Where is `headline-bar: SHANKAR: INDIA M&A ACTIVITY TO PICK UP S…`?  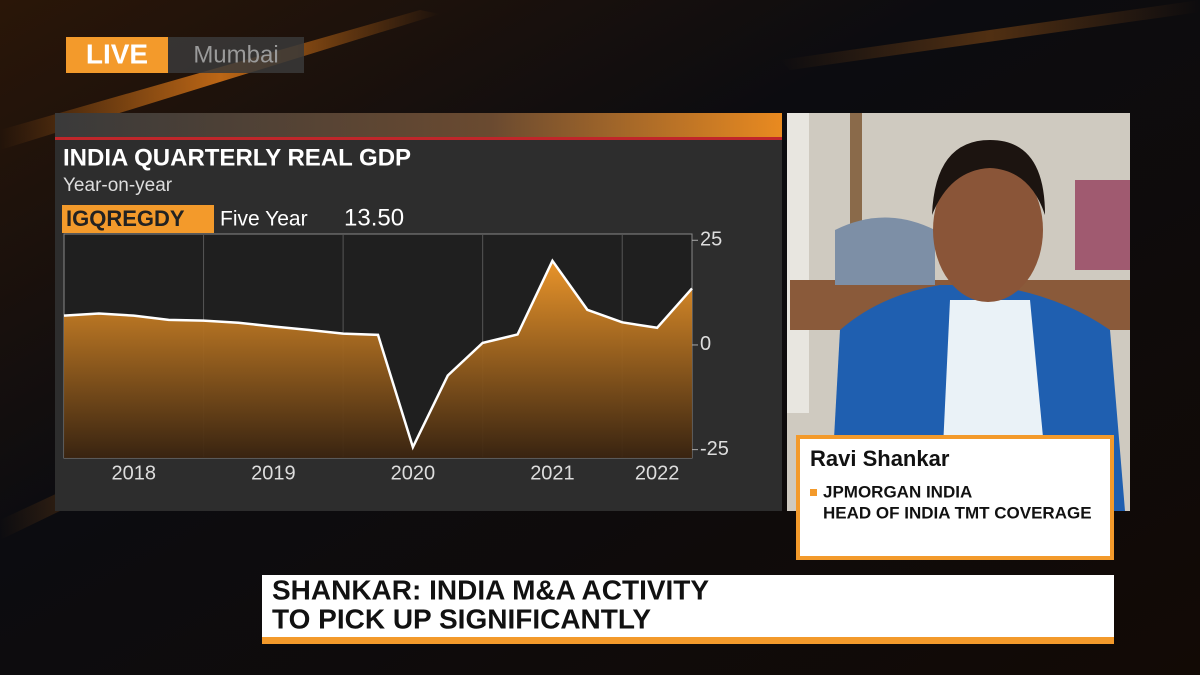 headline-bar: SHANKAR: INDIA M&A ACTIVITY TO PICK UP S… is located at coordinates (688, 609).